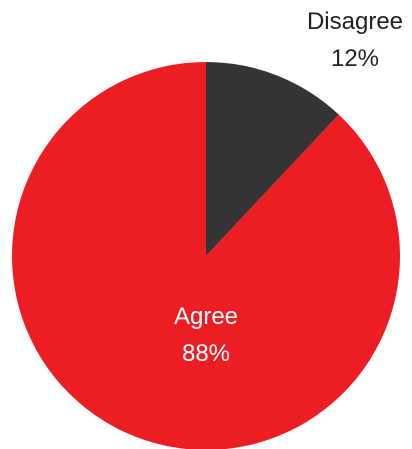 This screenshot has width=412, height=449. What do you see at coordinates (355, 21) in the screenshot?
I see `disagree-label: Disagree` at bounding box center [355, 21].